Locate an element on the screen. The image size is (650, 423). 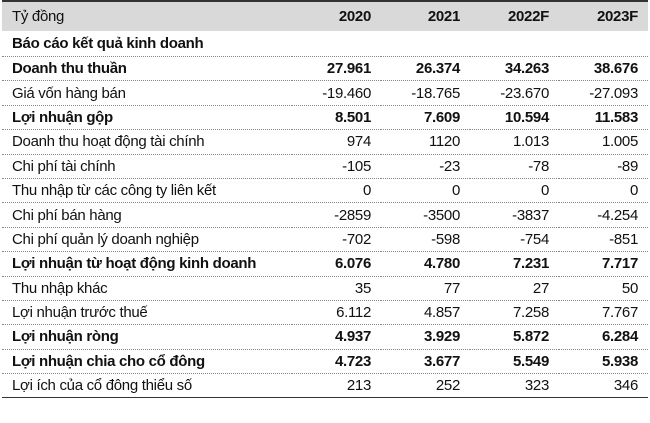
data-row: Chi phí bán hàng -2859 -3500 -3837 -4.254 is located at coordinates (325, 215).